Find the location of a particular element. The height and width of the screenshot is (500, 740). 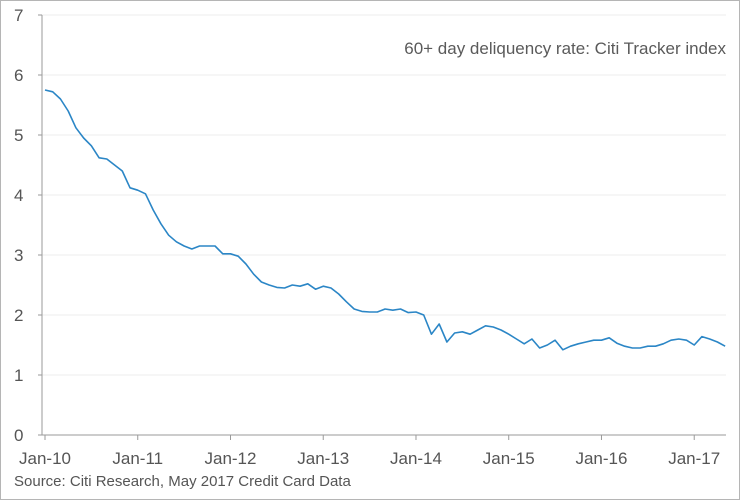

y-tick-label-7: 7 is located at coordinates (18, 15).